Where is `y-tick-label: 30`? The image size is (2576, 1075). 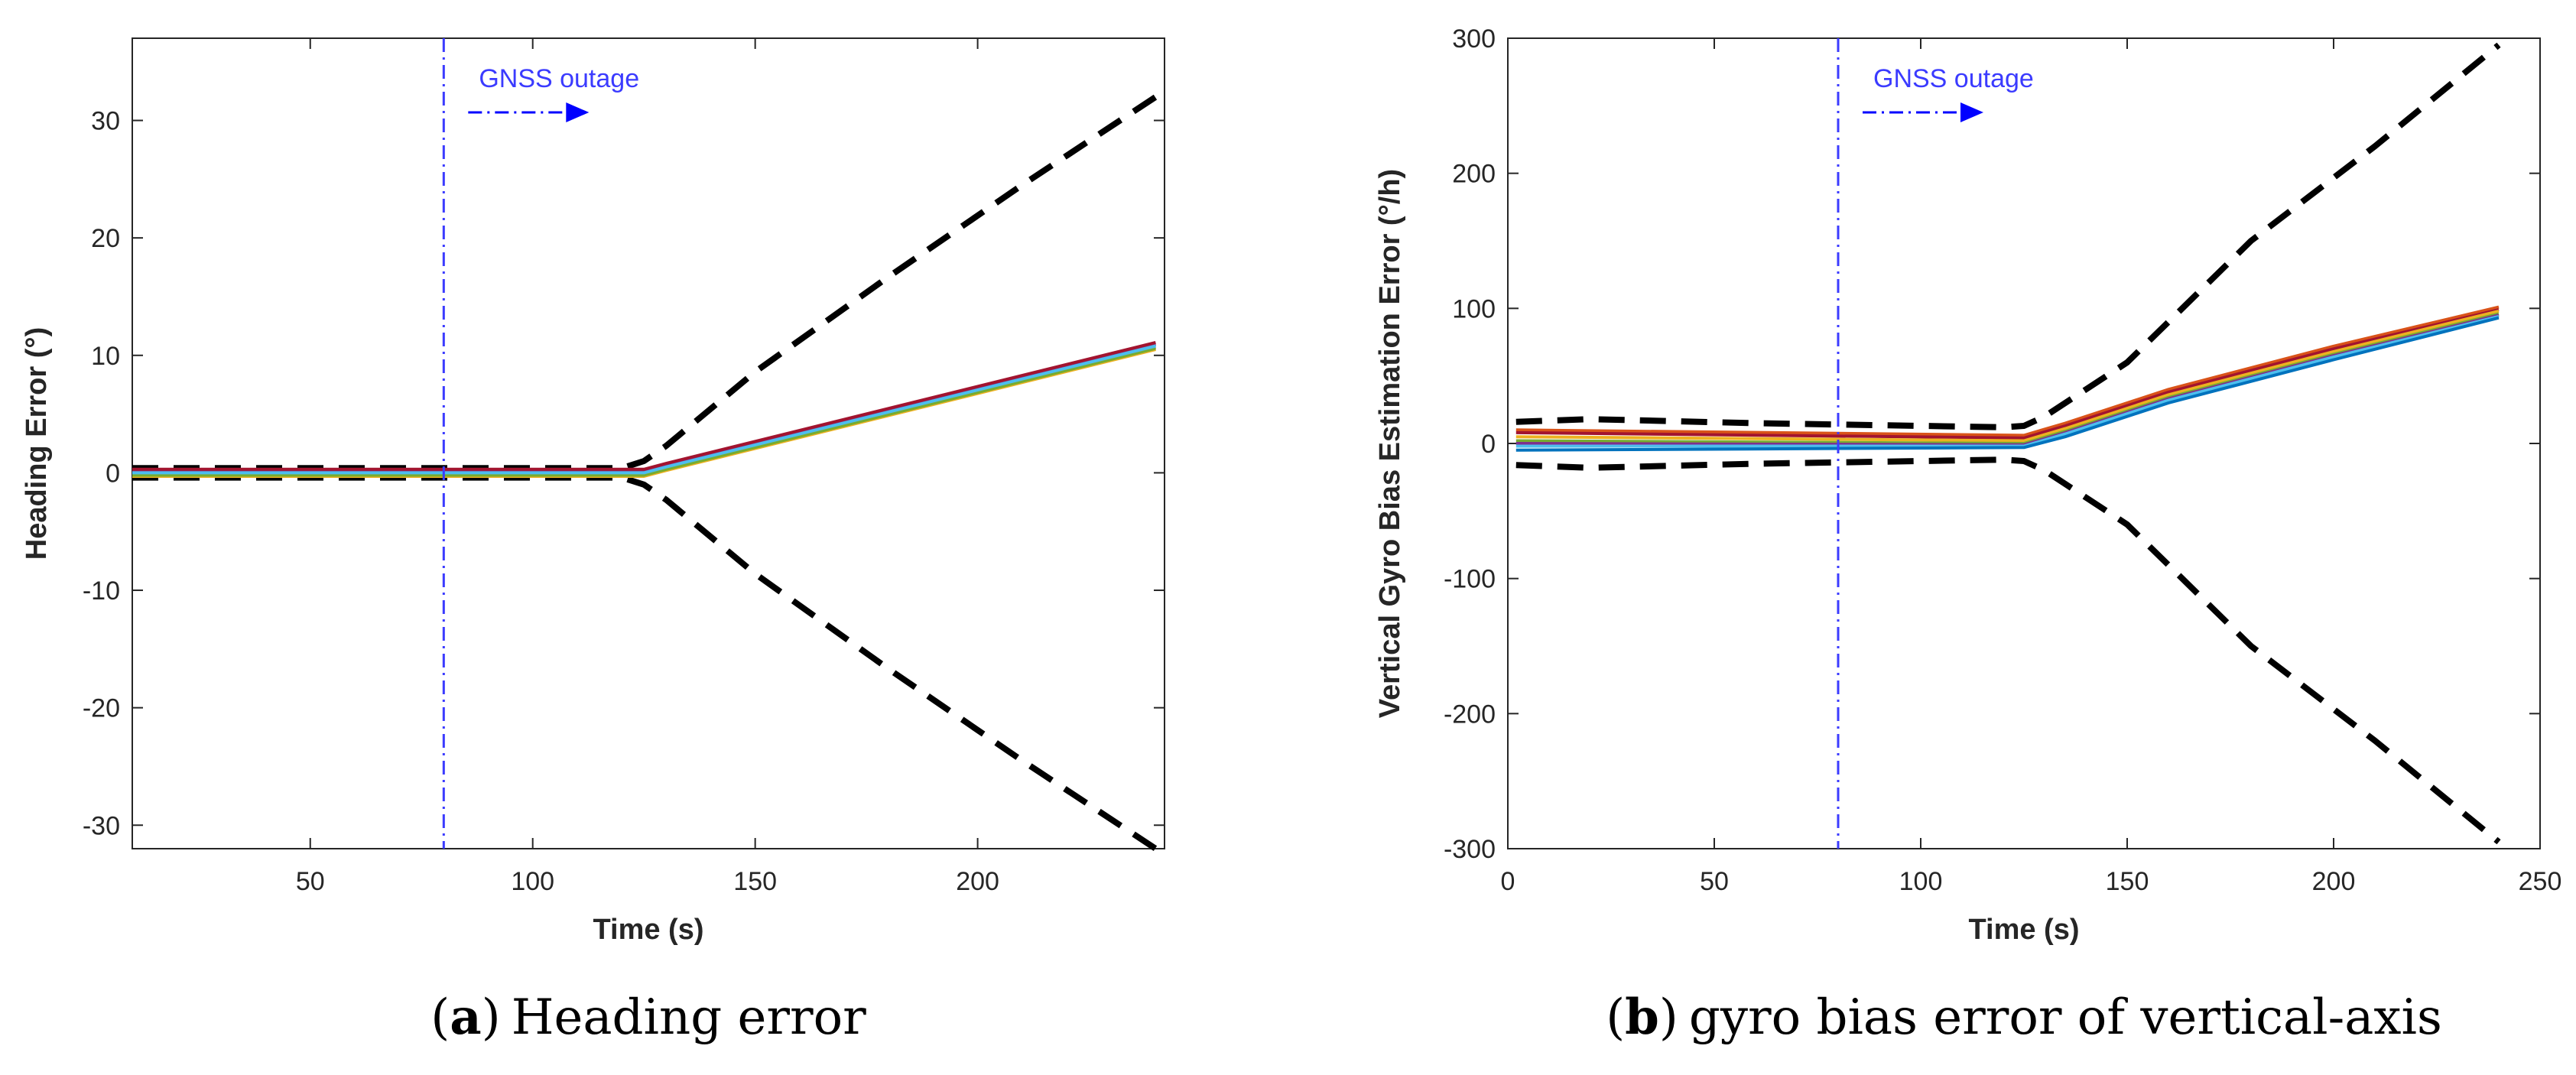
y-tick-label: 30 is located at coordinates (105, 121).